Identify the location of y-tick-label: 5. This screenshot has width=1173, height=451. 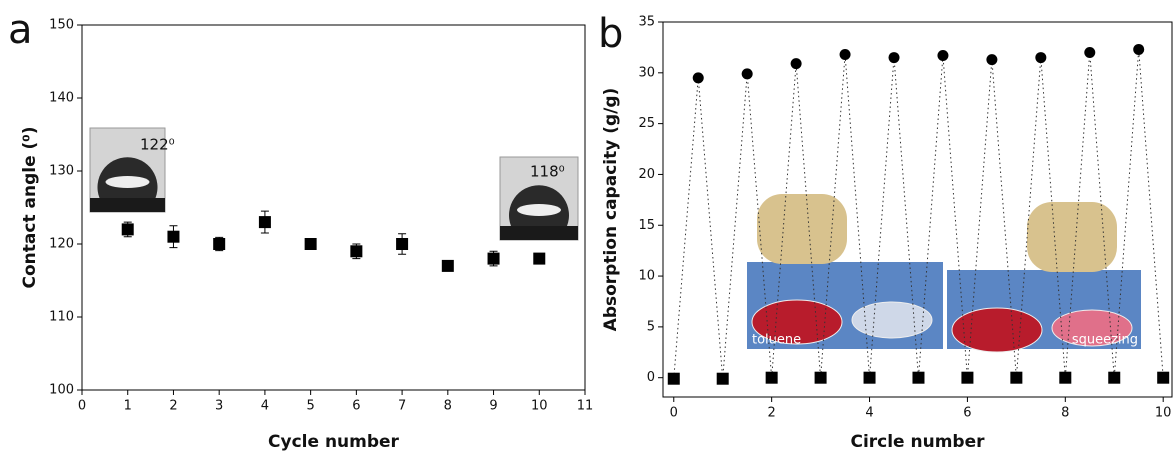
(651, 326).